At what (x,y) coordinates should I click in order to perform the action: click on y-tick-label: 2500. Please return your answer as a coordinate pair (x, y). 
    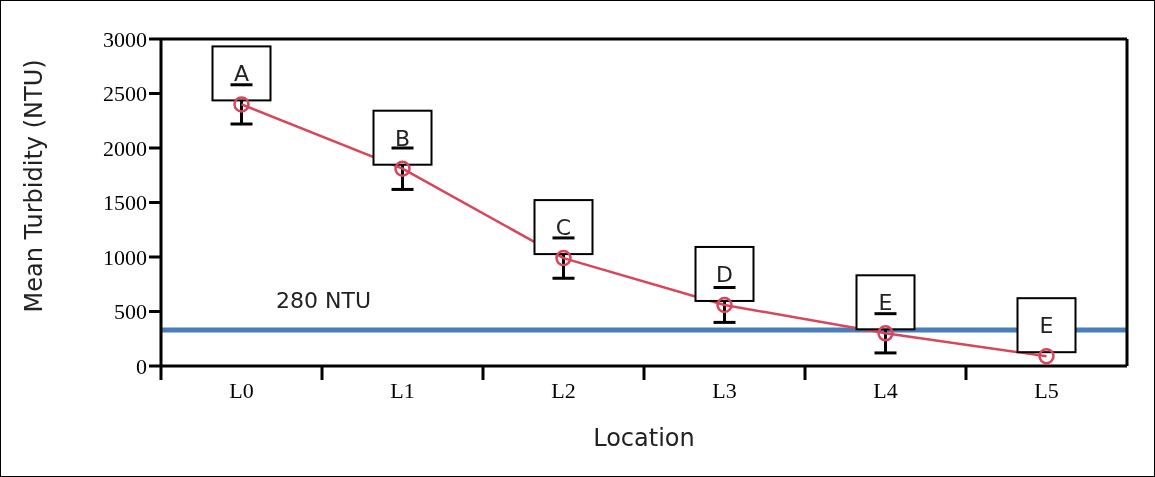
    Looking at the image, I should click on (125, 94).